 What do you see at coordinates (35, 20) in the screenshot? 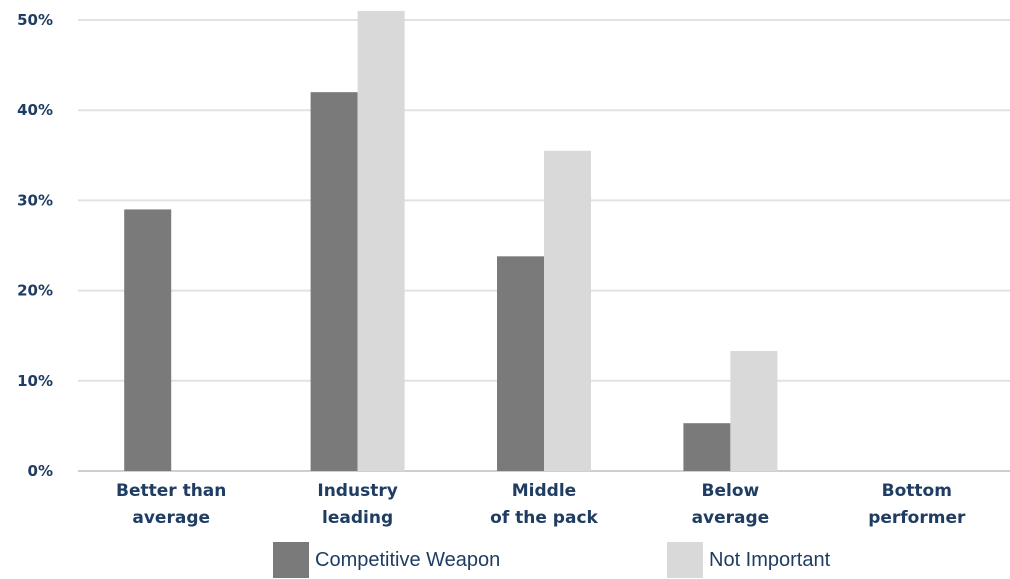
I see `y-tick-label: 50%` at bounding box center [35, 20].